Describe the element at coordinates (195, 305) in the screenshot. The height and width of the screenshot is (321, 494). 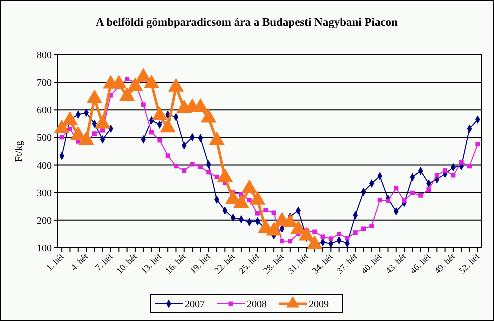
I see `legend-label: 2007` at that location.